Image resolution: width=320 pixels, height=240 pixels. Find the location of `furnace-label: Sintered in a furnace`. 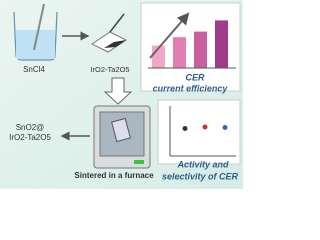

furnace-label: Sintered in a furnace is located at coordinates (114, 175).